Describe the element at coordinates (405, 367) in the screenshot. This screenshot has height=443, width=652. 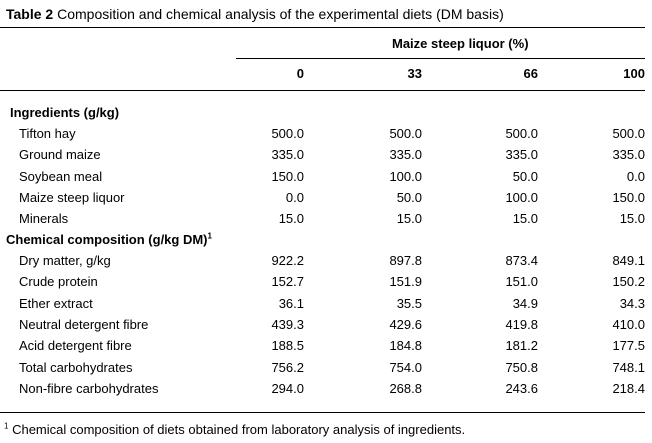
I see `table-cell: 754.0` at that location.